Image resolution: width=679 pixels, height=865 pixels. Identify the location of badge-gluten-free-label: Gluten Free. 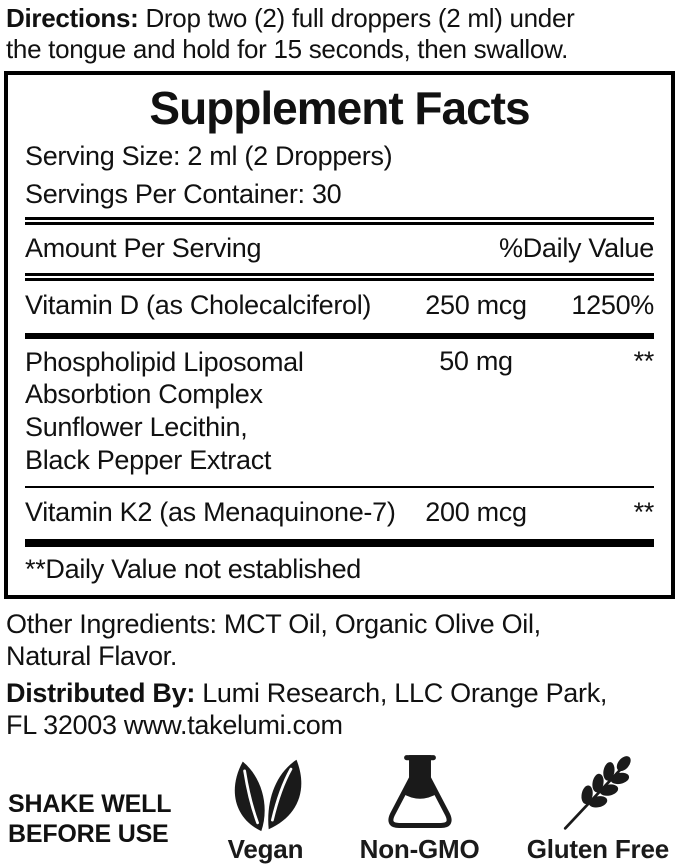
(597, 849).